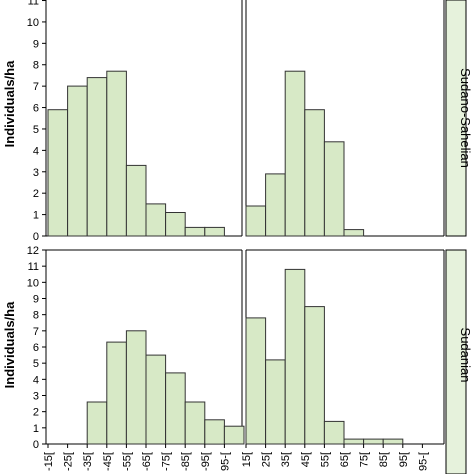 The height and width of the screenshot is (474, 474). What do you see at coordinates (9, 344) in the screenshot?
I see `y-axis-label-bottom: Individuals/ha` at bounding box center [9, 344].